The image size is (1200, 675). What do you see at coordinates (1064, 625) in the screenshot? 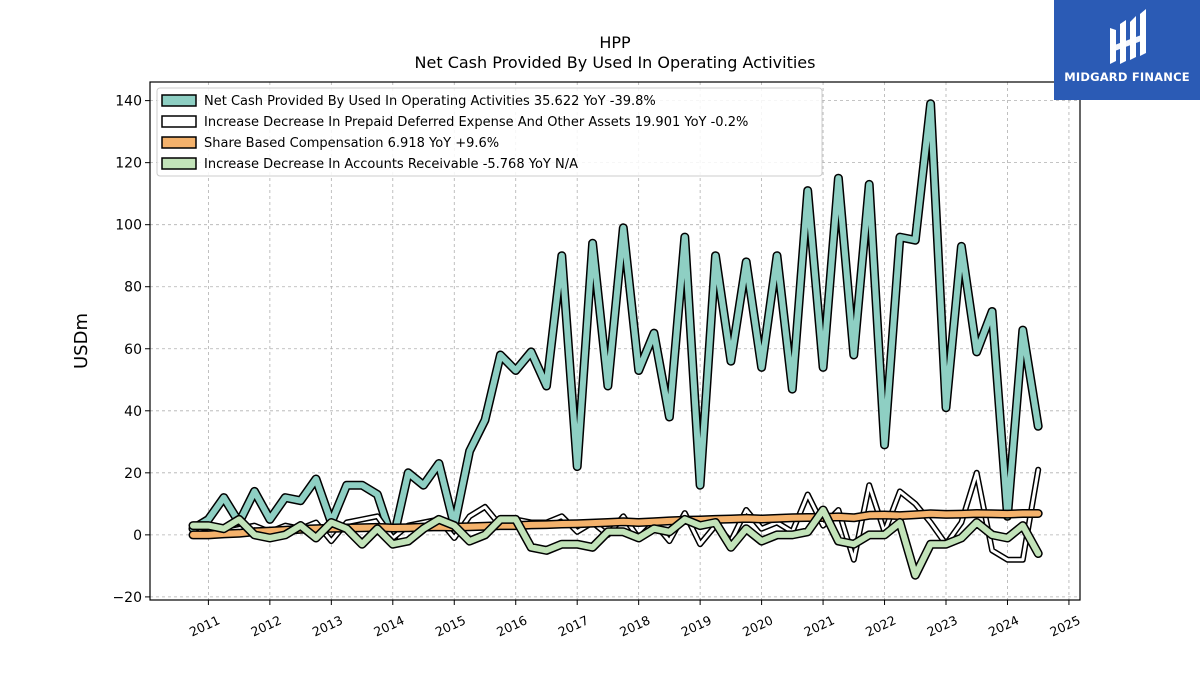
I see `x-tick-label: 2025` at bounding box center [1064, 625].